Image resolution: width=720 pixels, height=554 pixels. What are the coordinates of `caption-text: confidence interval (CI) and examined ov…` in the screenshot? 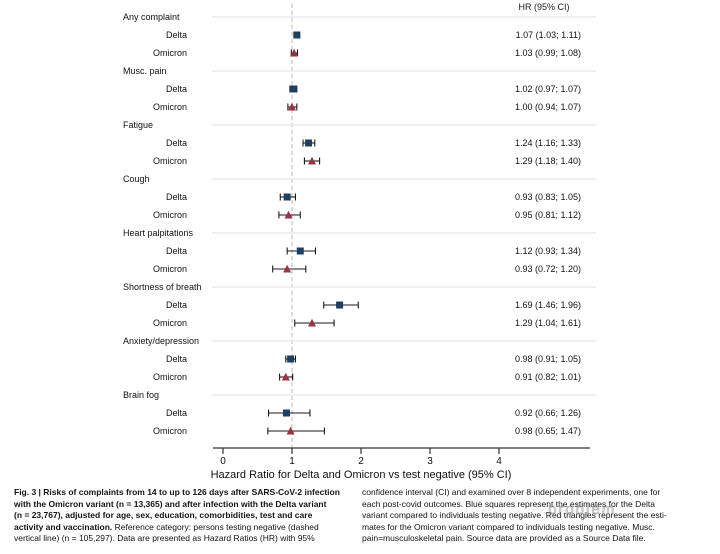 It's located at (511, 492).